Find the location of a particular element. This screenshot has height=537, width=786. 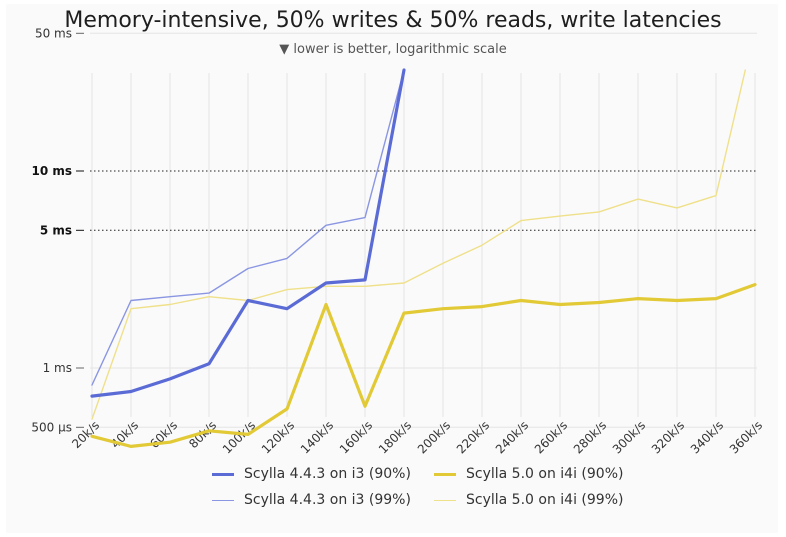

x-tick-label: 240k/s is located at coordinates (512, 437).